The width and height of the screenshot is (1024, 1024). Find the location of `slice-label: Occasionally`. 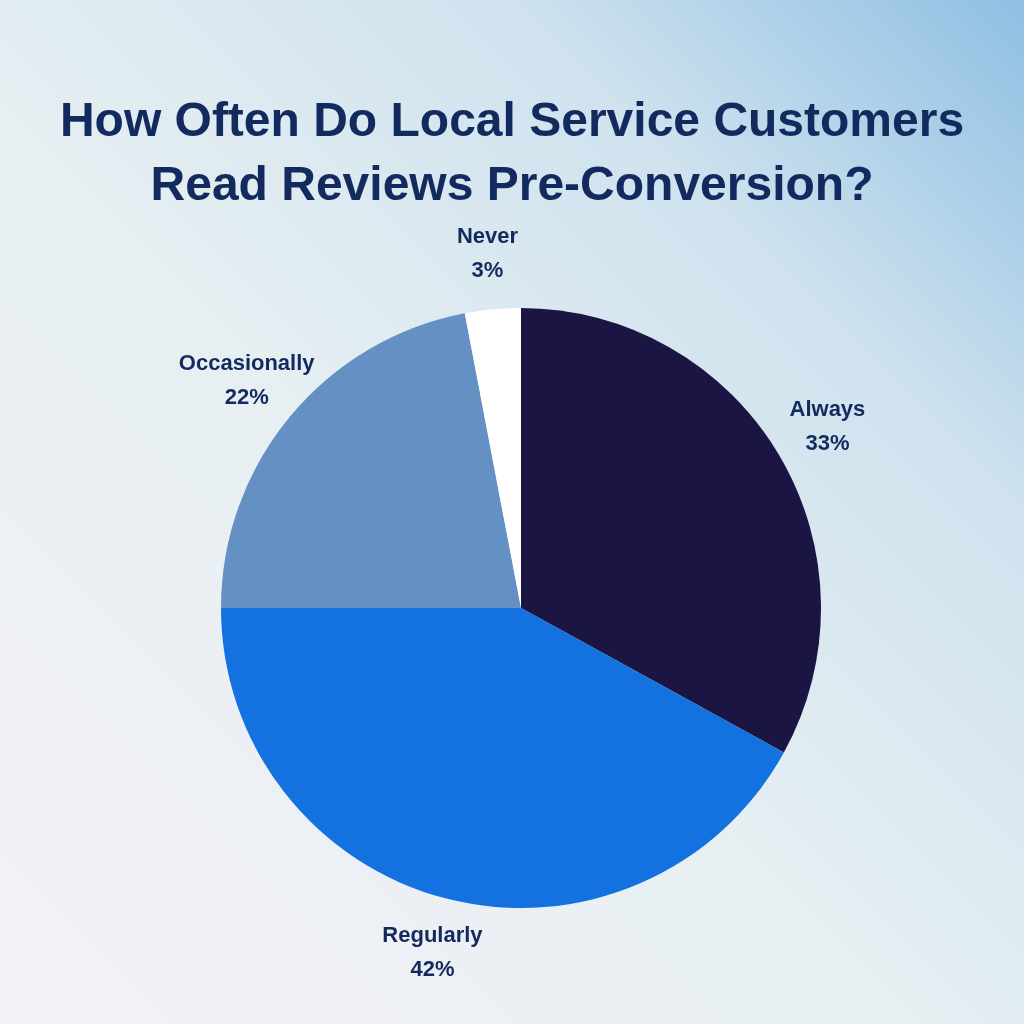

slice-label: Occasionally is located at coordinates (247, 363).